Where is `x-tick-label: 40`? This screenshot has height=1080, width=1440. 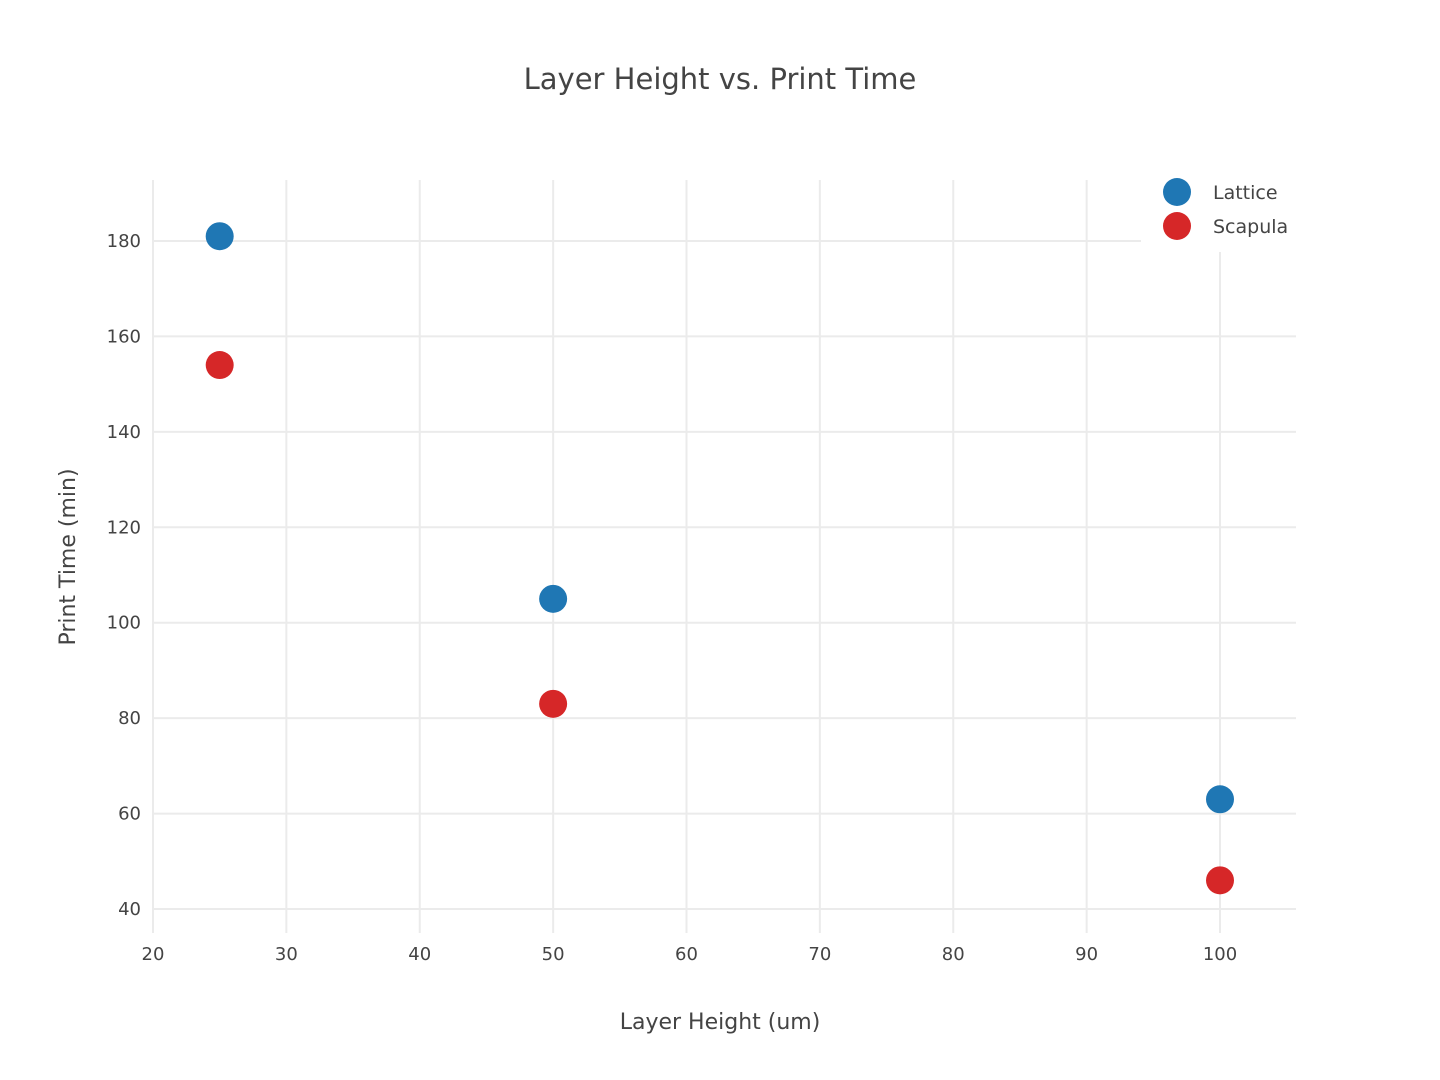
x-tick-label: 40 is located at coordinates (419, 954).